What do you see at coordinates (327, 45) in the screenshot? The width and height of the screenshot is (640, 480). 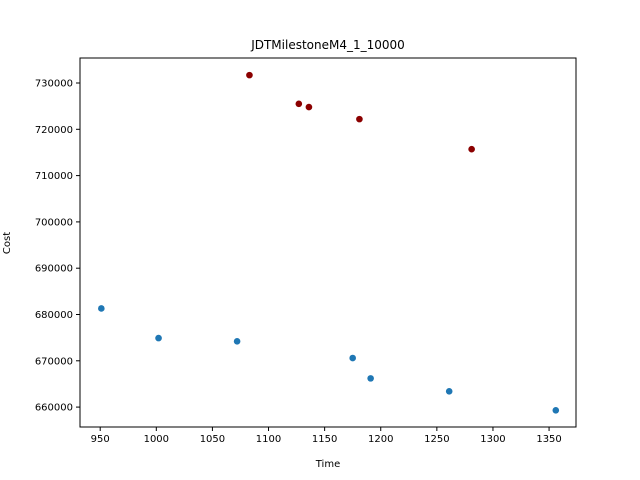 I see `chart-title: JDTMilestoneM4_1_10000` at bounding box center [327, 45].